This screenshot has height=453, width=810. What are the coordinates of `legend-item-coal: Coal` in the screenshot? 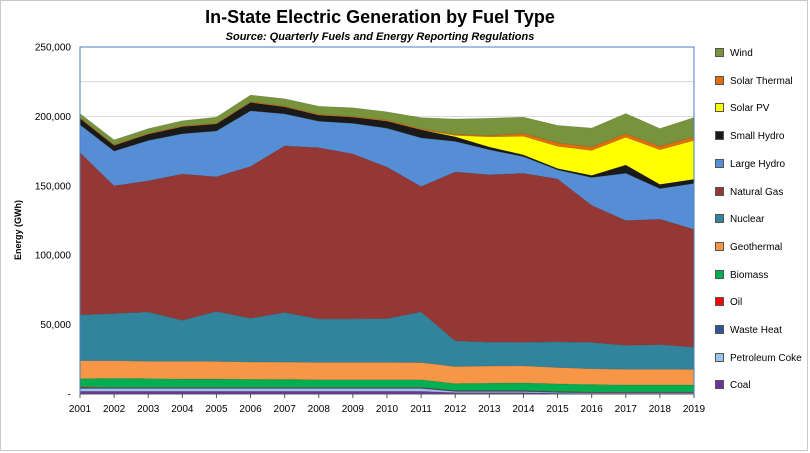 It's located at (733, 387).